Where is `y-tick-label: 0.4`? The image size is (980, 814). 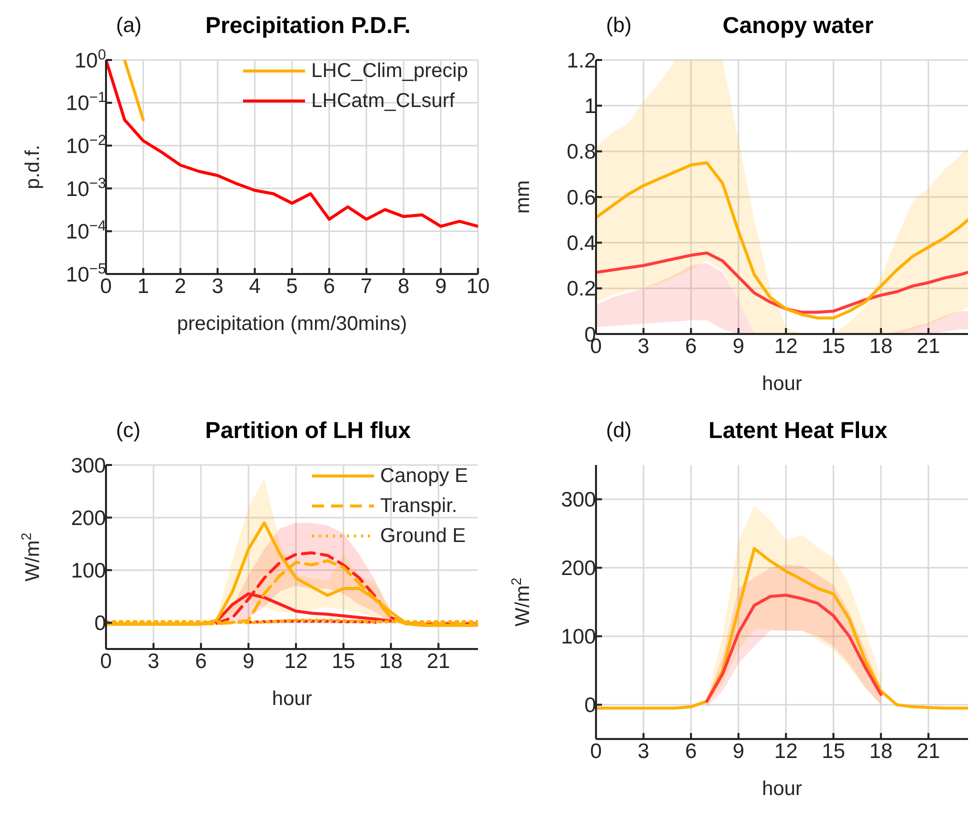 y-tick-label: 0.4 is located at coordinates (581, 244).